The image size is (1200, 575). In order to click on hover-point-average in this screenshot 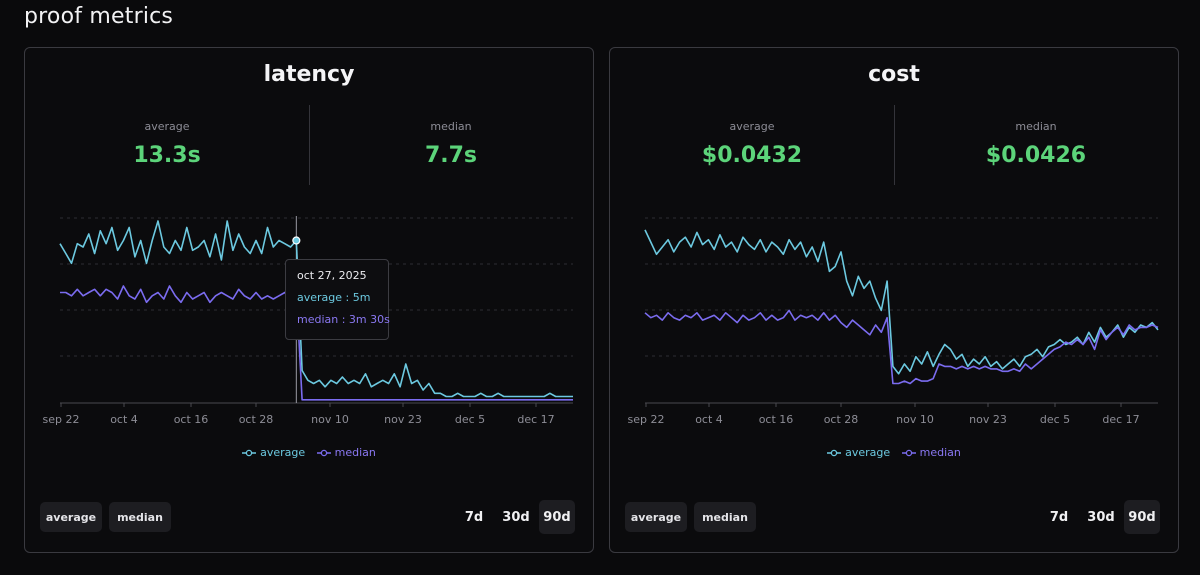, I will do `click(296, 240)`.